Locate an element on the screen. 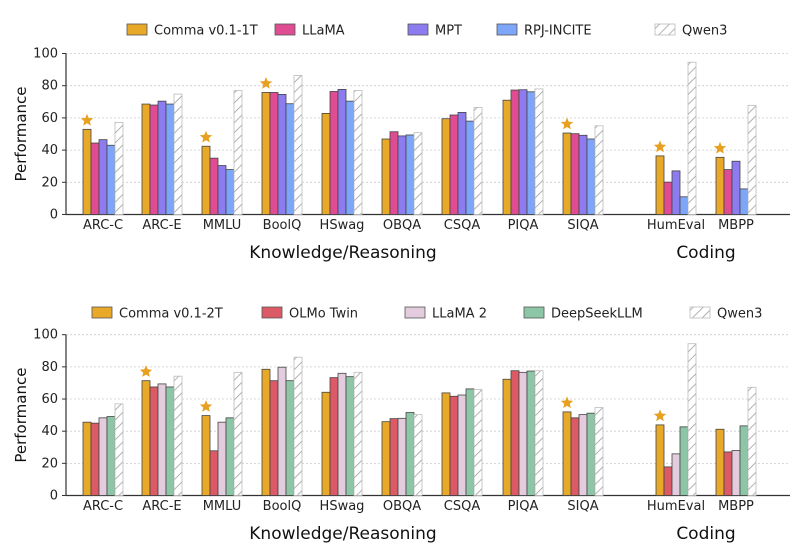 This screenshot has height=558, width=794. x-tick-label: MMLU is located at coordinates (222, 225).